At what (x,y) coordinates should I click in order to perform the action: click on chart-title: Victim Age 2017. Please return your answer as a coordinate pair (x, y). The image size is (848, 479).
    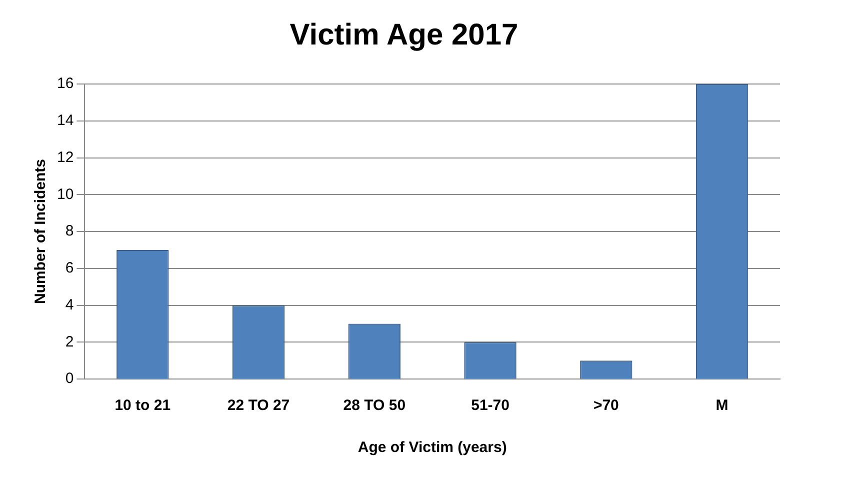
    Looking at the image, I should click on (404, 35).